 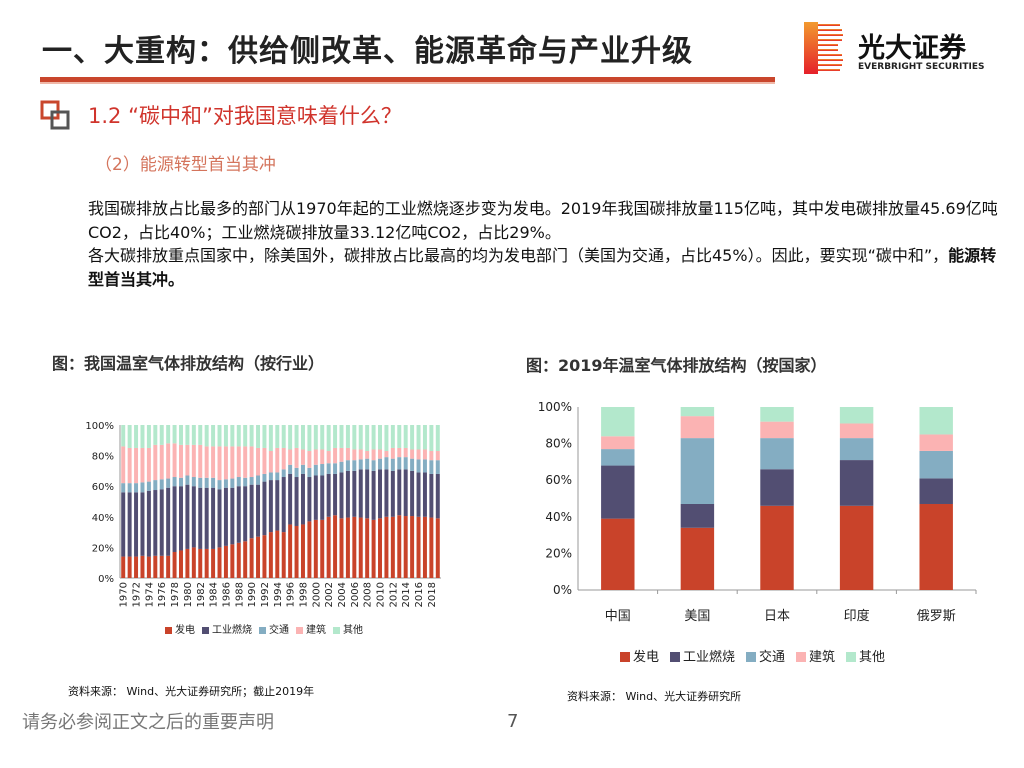 I want to click on x-tick-label: 2012, so click(x=393, y=594).